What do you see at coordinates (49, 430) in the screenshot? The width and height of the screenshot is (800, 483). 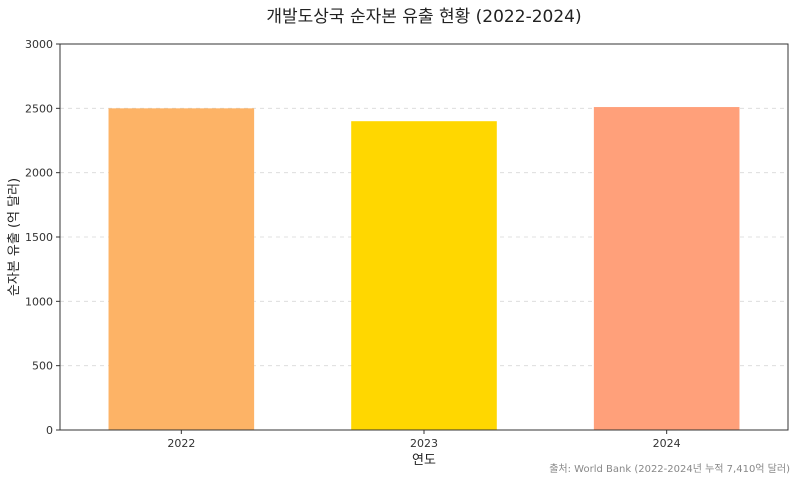 I see `y-tick-label: 0` at bounding box center [49, 430].